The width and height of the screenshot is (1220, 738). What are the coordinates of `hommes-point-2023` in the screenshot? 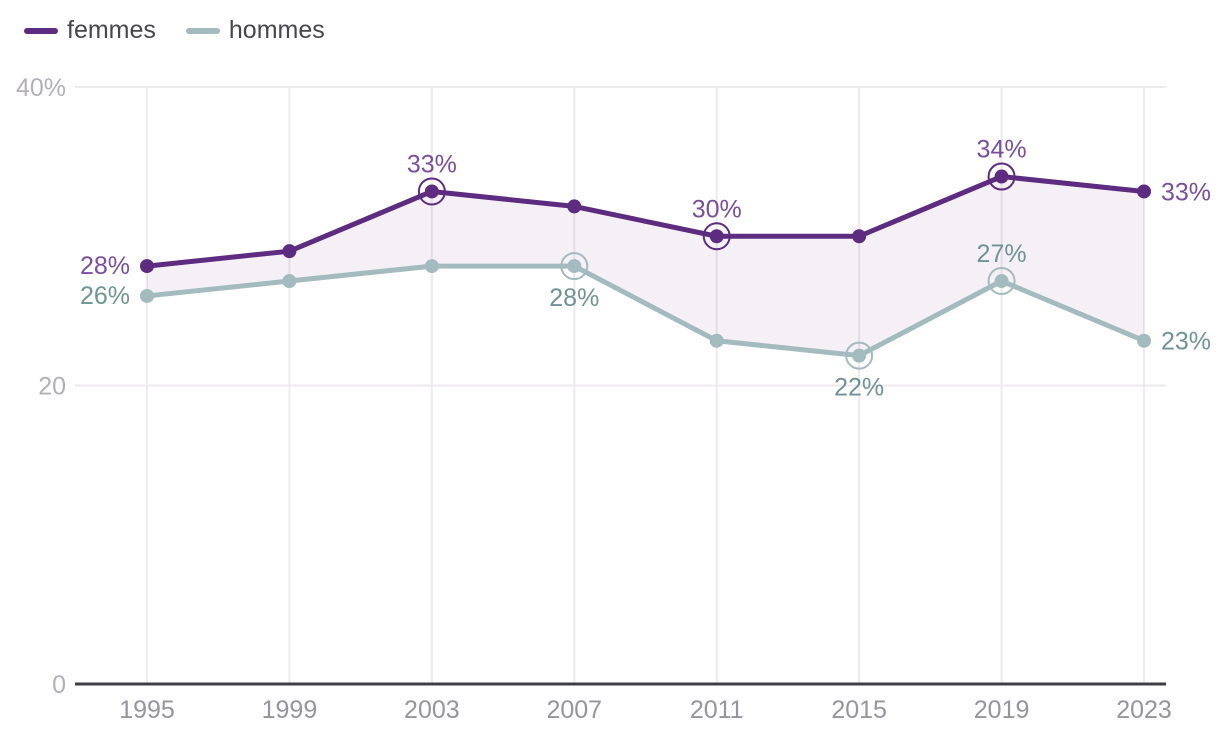 It's located at (1144, 340).